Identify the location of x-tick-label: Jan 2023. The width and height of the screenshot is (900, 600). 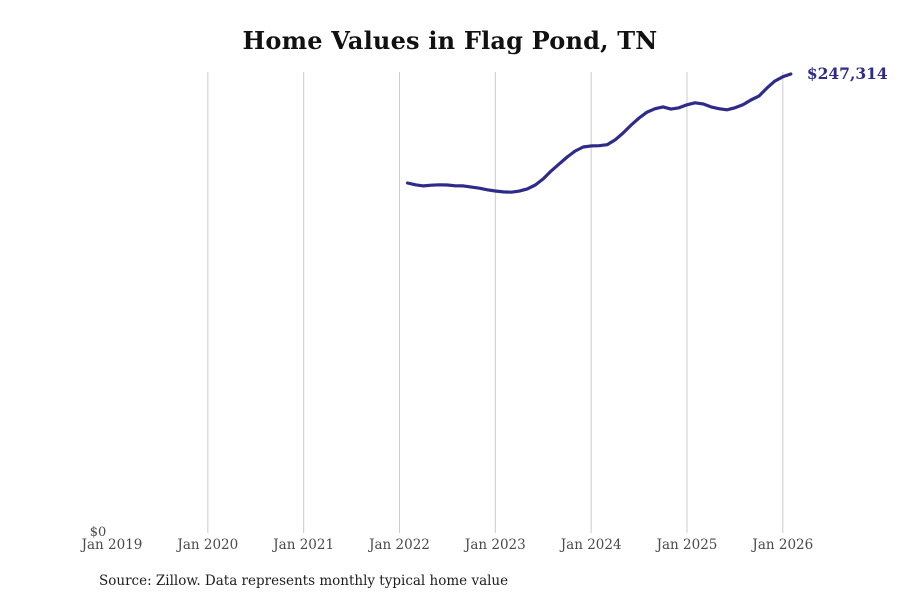
(495, 545).